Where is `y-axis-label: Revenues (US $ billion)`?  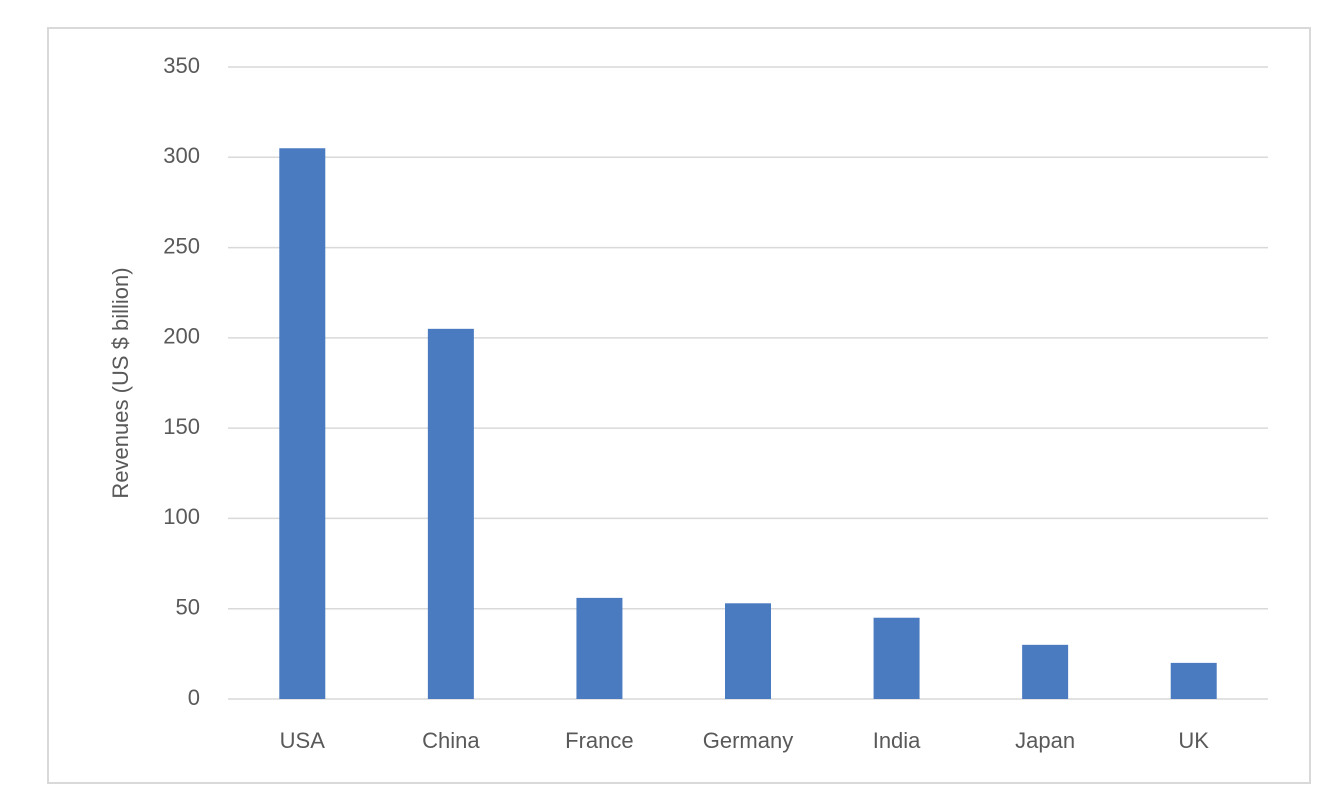
y-axis-label: Revenues (US $ billion) is located at coordinates (120, 382).